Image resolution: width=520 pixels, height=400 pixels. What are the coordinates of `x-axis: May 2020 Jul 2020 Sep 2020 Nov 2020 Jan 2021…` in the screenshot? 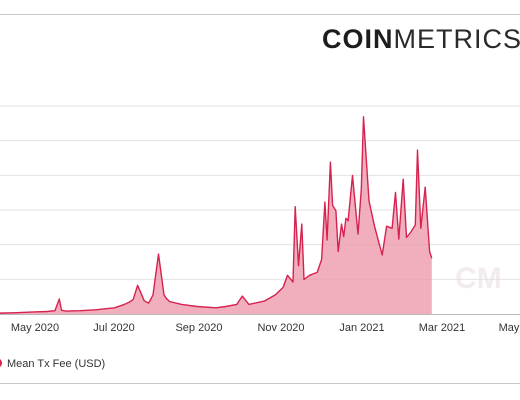 It's located at (260, 324).